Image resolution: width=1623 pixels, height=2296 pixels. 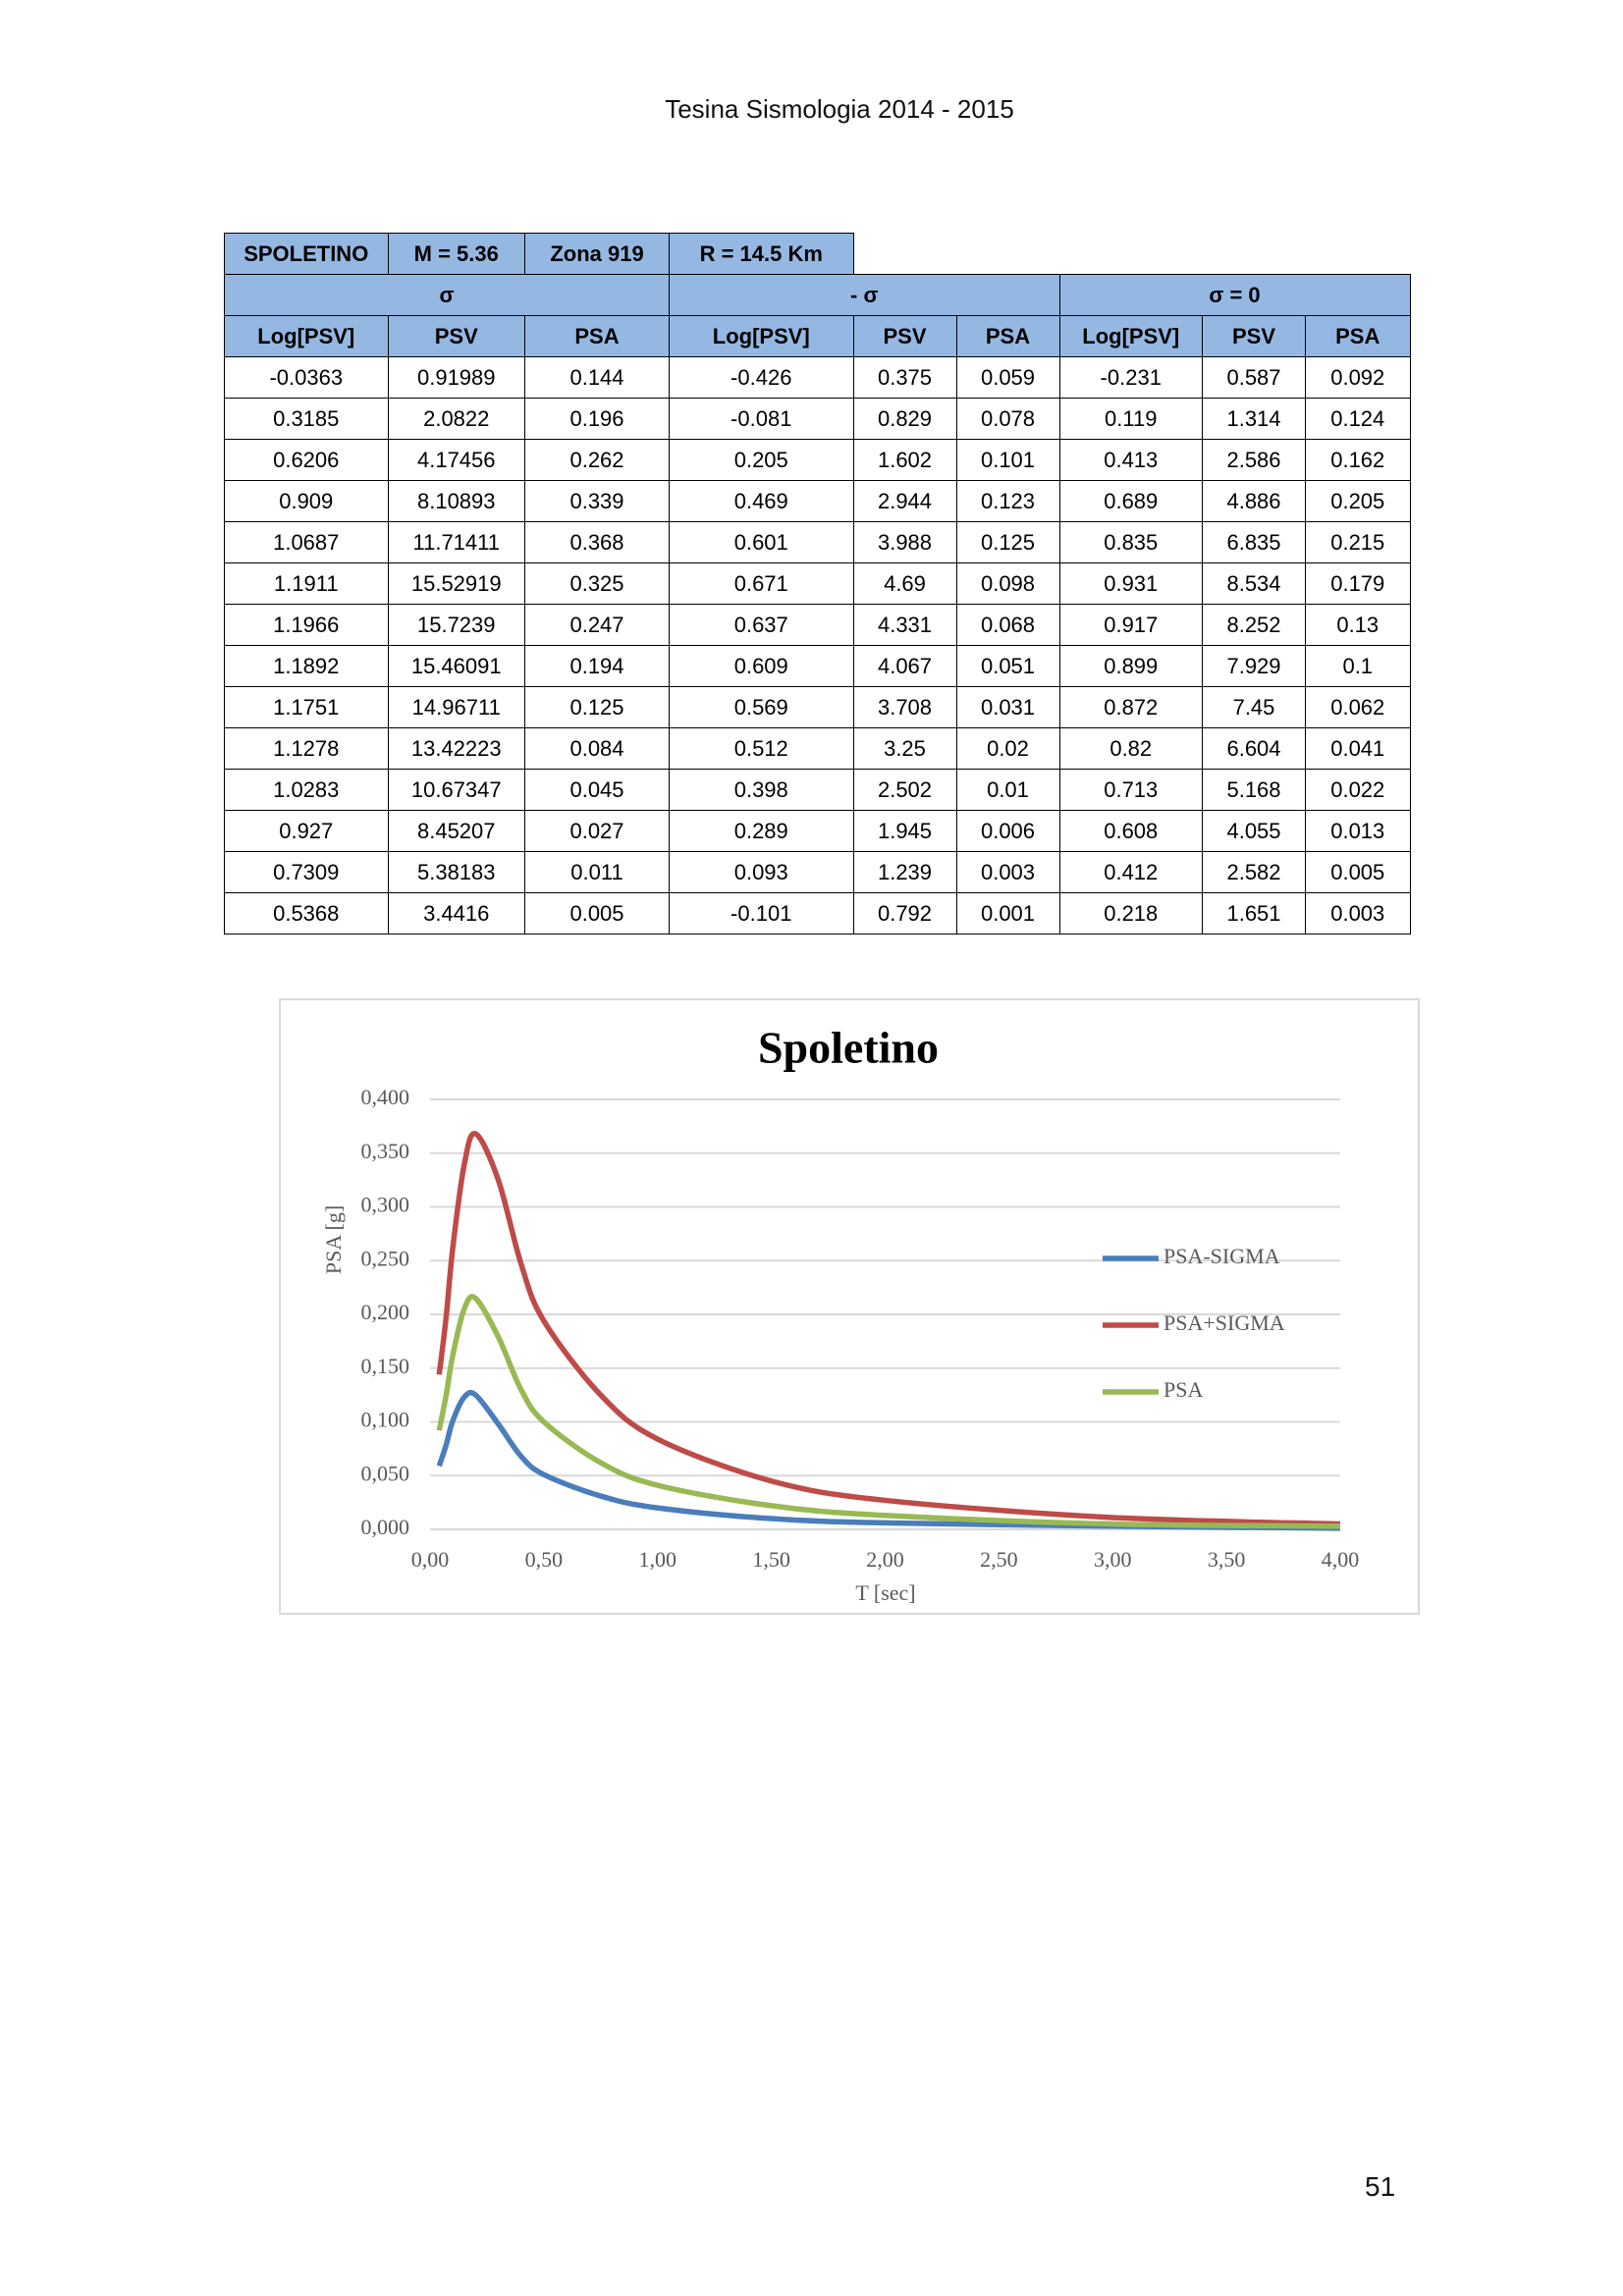 I want to click on data-cell: 5.168, so click(x=1254, y=790).